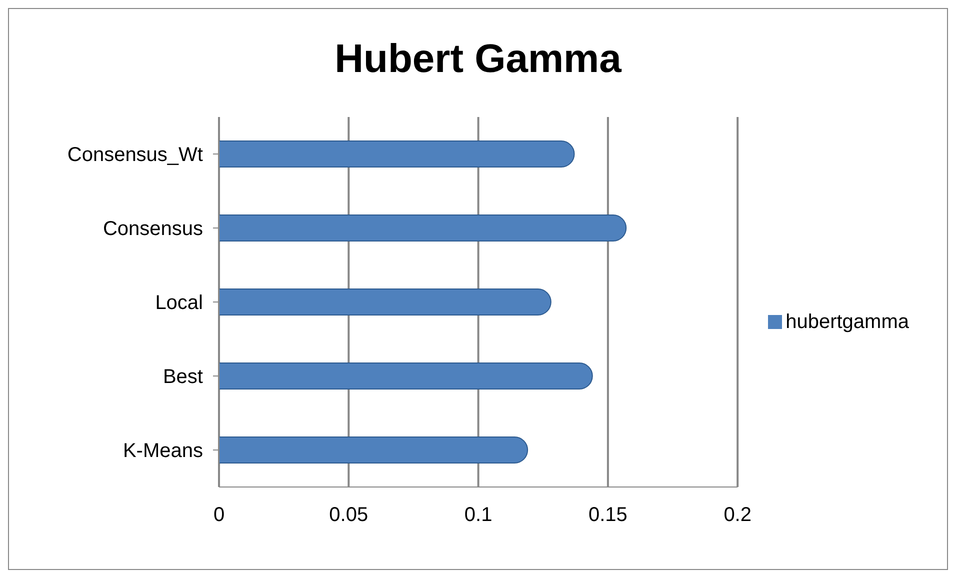 The width and height of the screenshot is (956, 578). I want to click on x-tick-label: 0.1, so click(478, 515).